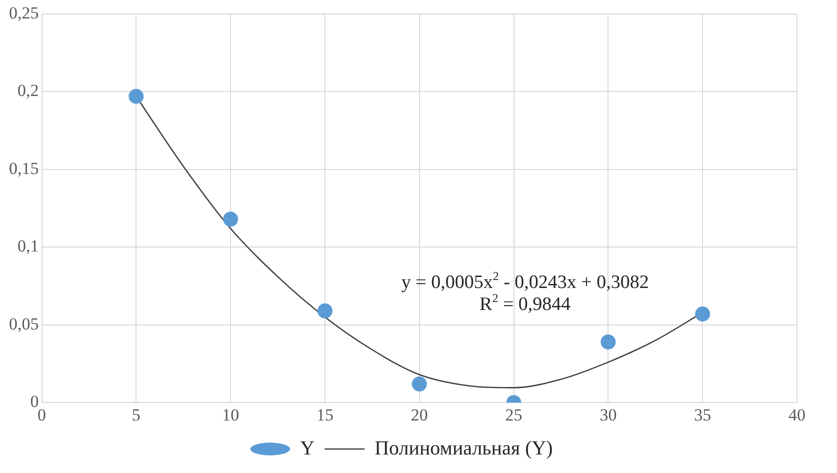  I want to click on x-tick-label: 35, so click(703, 414).